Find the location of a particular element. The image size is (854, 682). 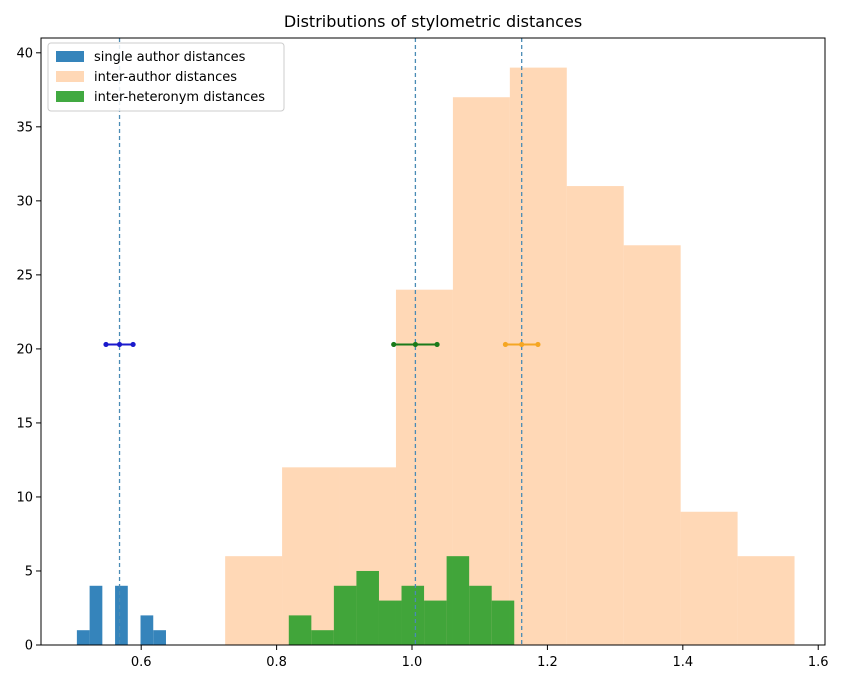

bar-series1-bin7 is located at coordinates (652, 445).